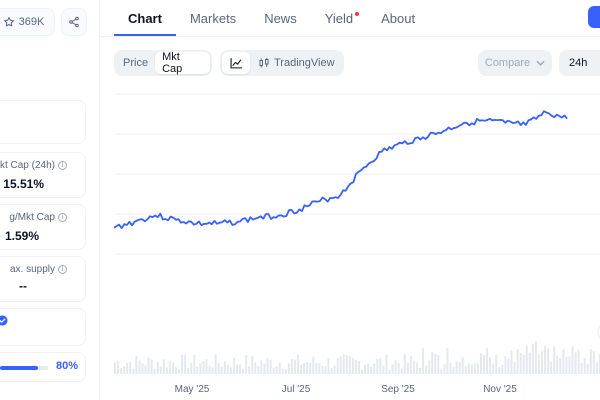 The image size is (600, 400). I want to click on stat-card-verified, so click(43, 327).